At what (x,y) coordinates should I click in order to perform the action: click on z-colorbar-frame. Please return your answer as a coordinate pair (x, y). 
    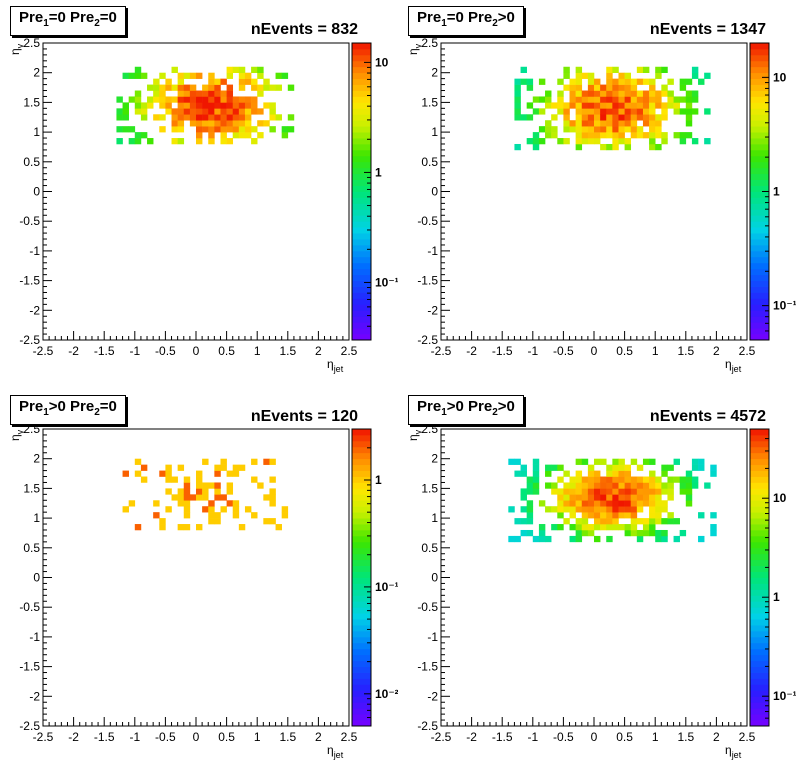
    Looking at the image, I should click on (361, 191).